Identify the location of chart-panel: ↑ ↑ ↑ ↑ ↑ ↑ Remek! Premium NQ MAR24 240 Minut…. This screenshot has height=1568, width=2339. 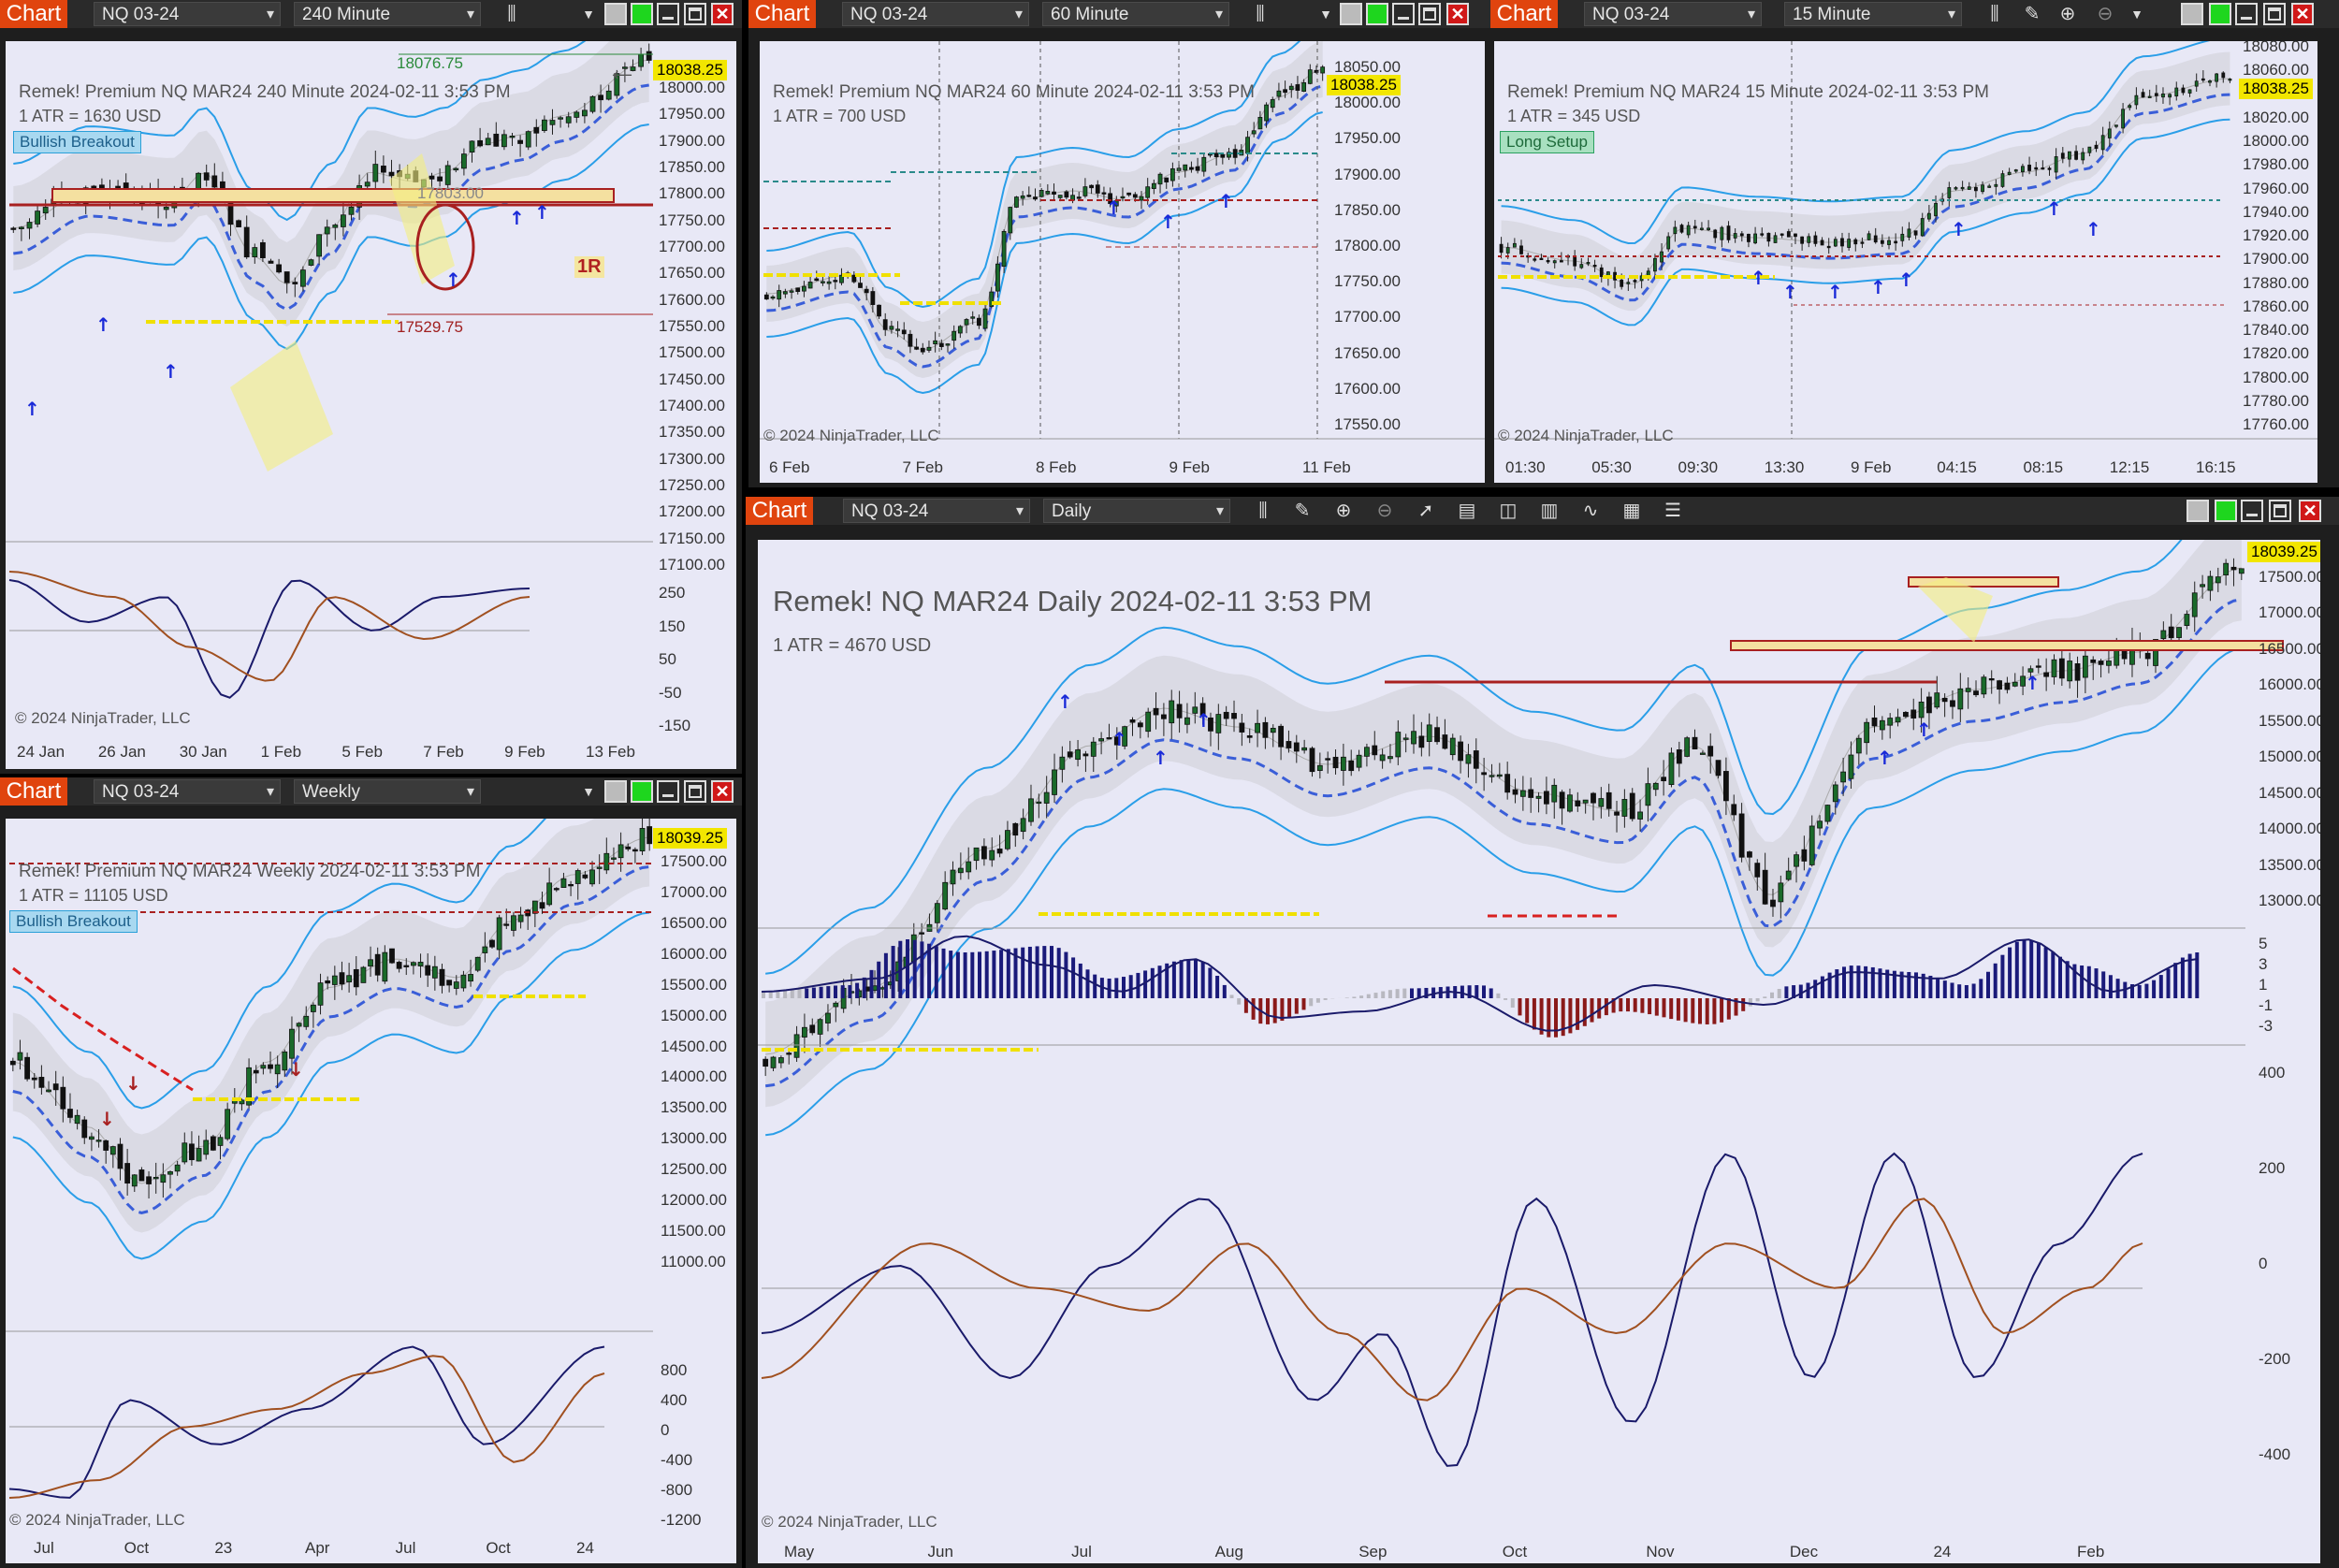
(371, 405).